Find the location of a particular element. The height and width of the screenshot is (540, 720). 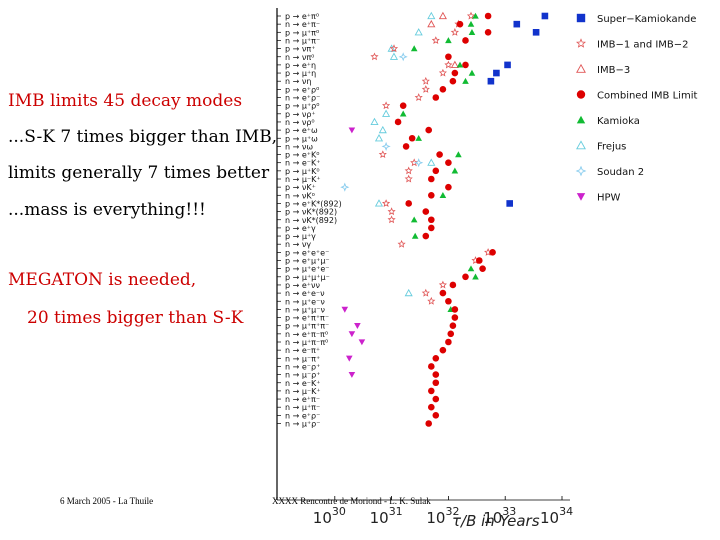

mode-label: n → νγ is located at coordinates (298, 244).